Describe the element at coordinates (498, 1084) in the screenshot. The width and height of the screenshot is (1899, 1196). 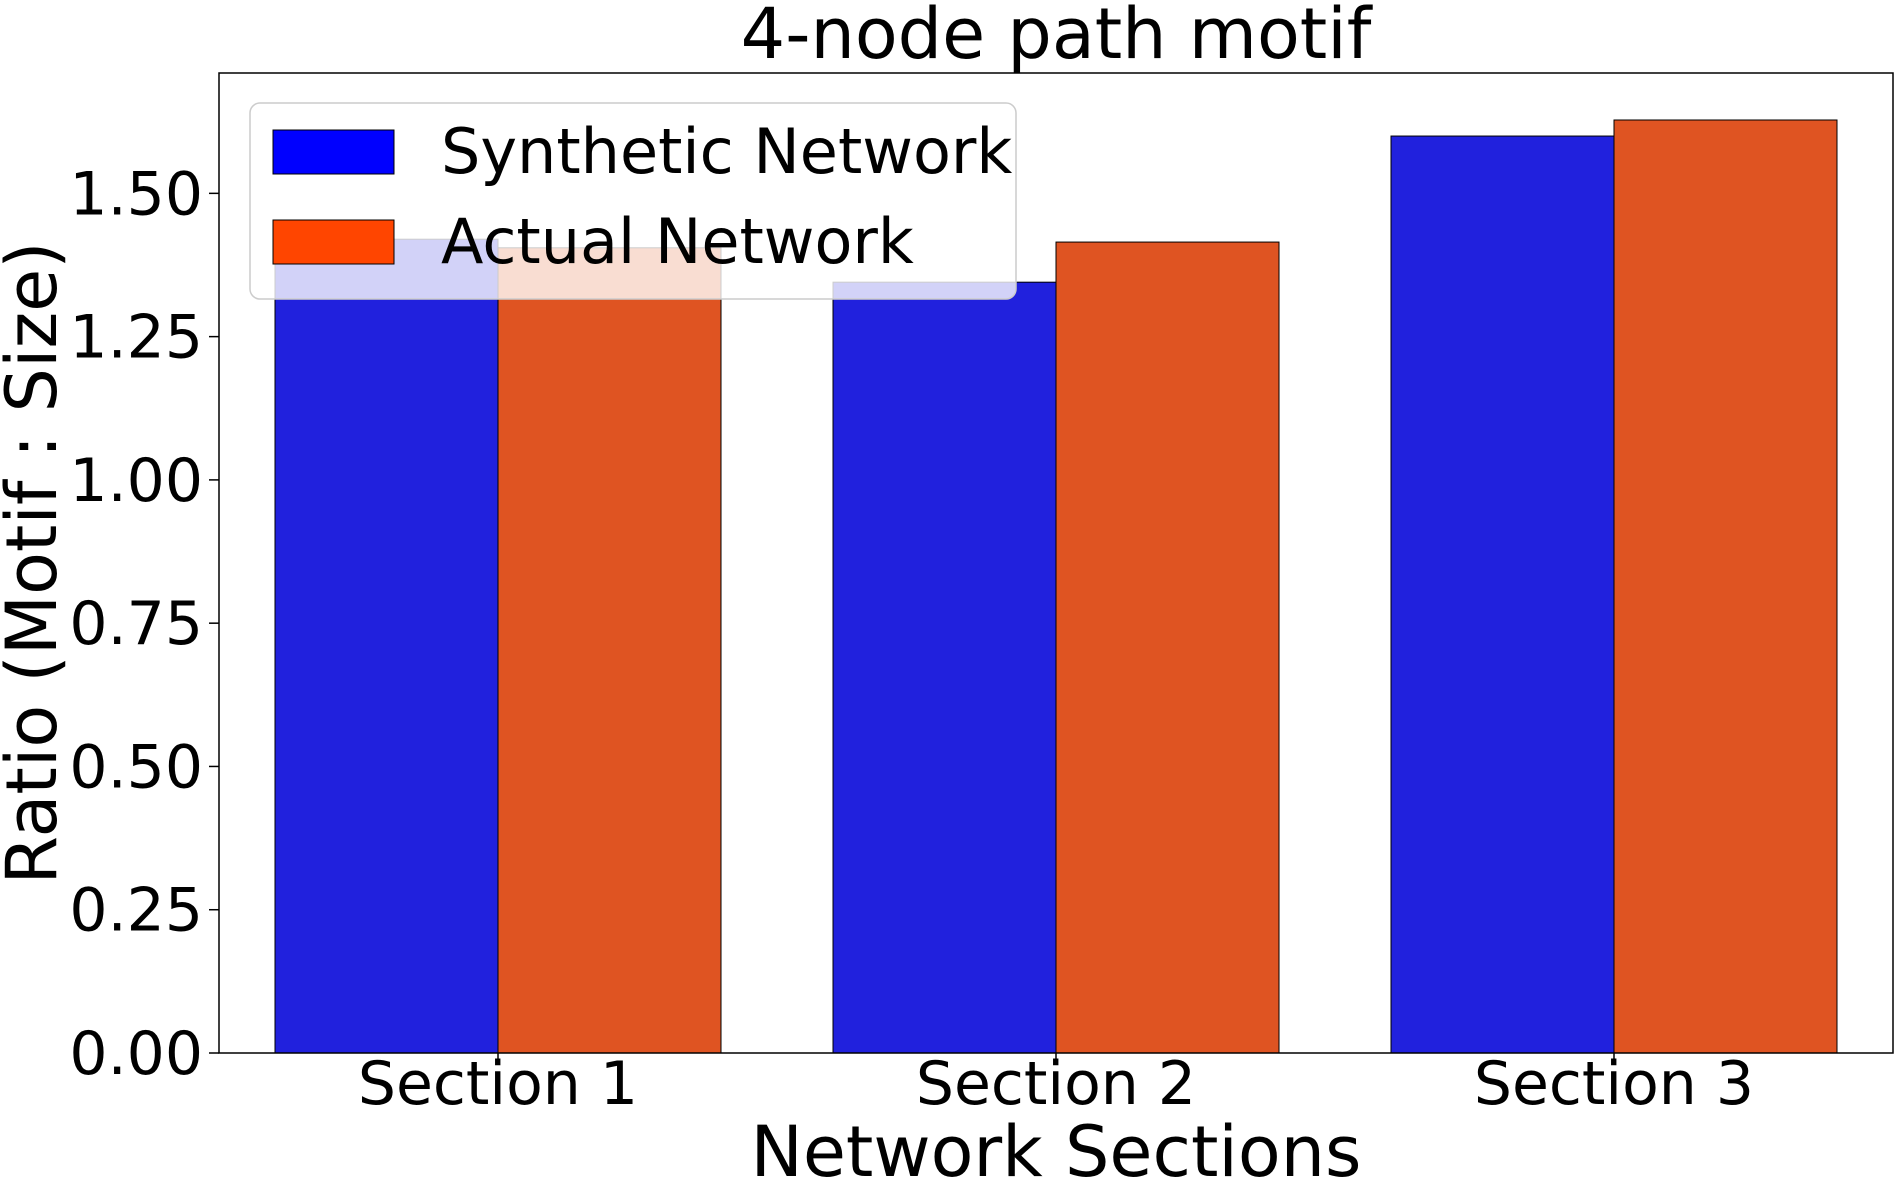
I see `x-tick-label: Section 1` at that location.